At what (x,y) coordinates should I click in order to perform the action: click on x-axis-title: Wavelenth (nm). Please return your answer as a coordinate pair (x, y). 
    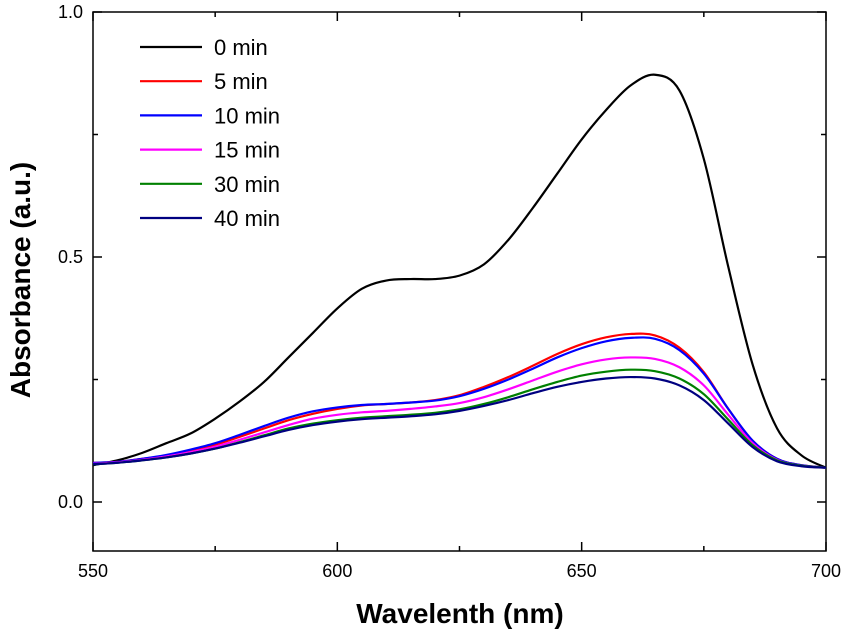
    Looking at the image, I should click on (459, 613).